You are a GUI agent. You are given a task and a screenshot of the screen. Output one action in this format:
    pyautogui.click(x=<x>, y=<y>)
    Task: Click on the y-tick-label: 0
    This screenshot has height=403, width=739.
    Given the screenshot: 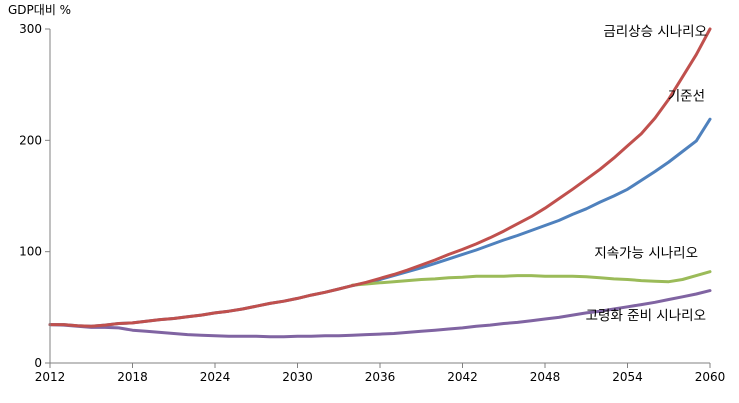 What is the action you would take?
    pyautogui.click(x=38, y=363)
    